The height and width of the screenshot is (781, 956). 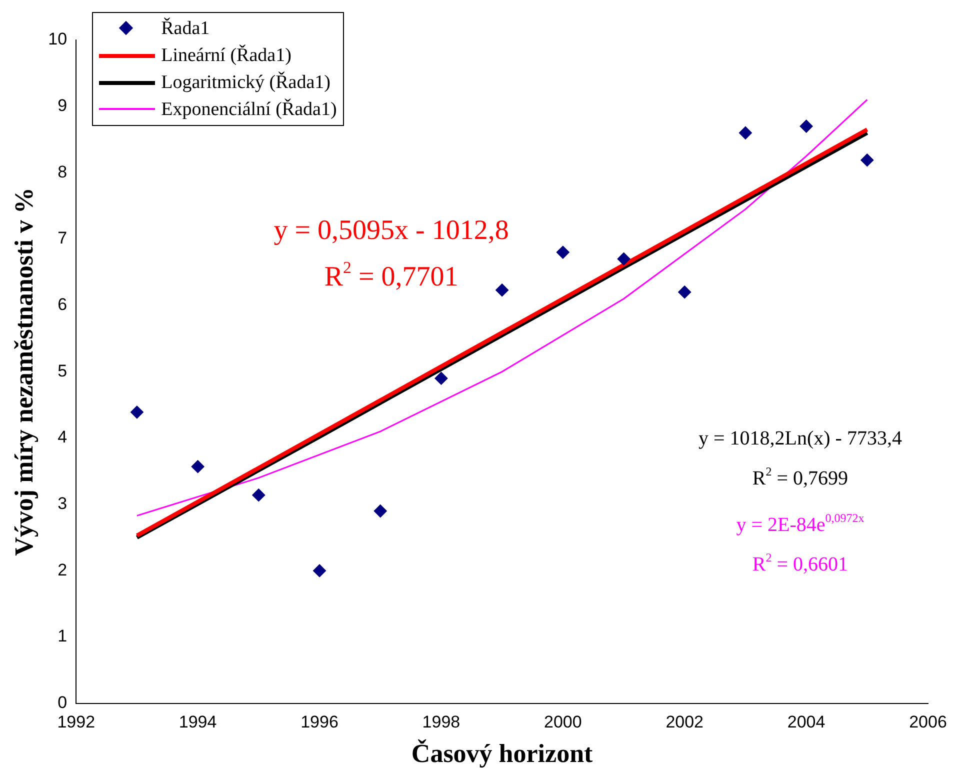 I want to click on legend-label: Lineární (Řada1), so click(x=226, y=55).